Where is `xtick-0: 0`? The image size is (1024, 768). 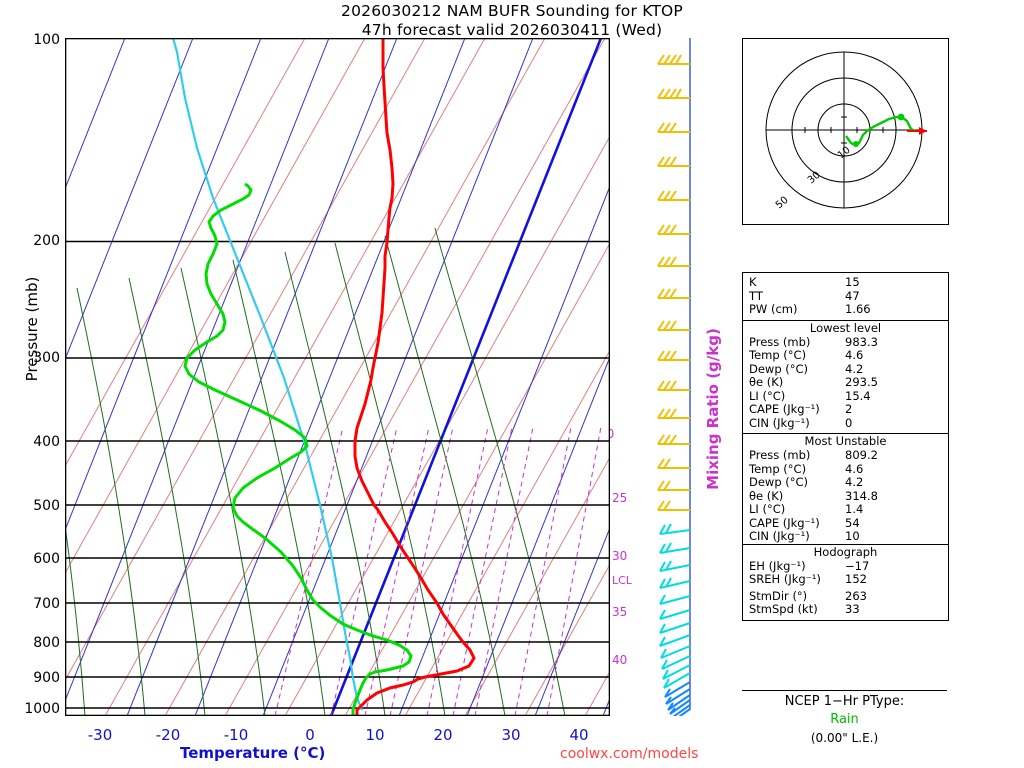 xtick-0: 0 is located at coordinates (310, 735).